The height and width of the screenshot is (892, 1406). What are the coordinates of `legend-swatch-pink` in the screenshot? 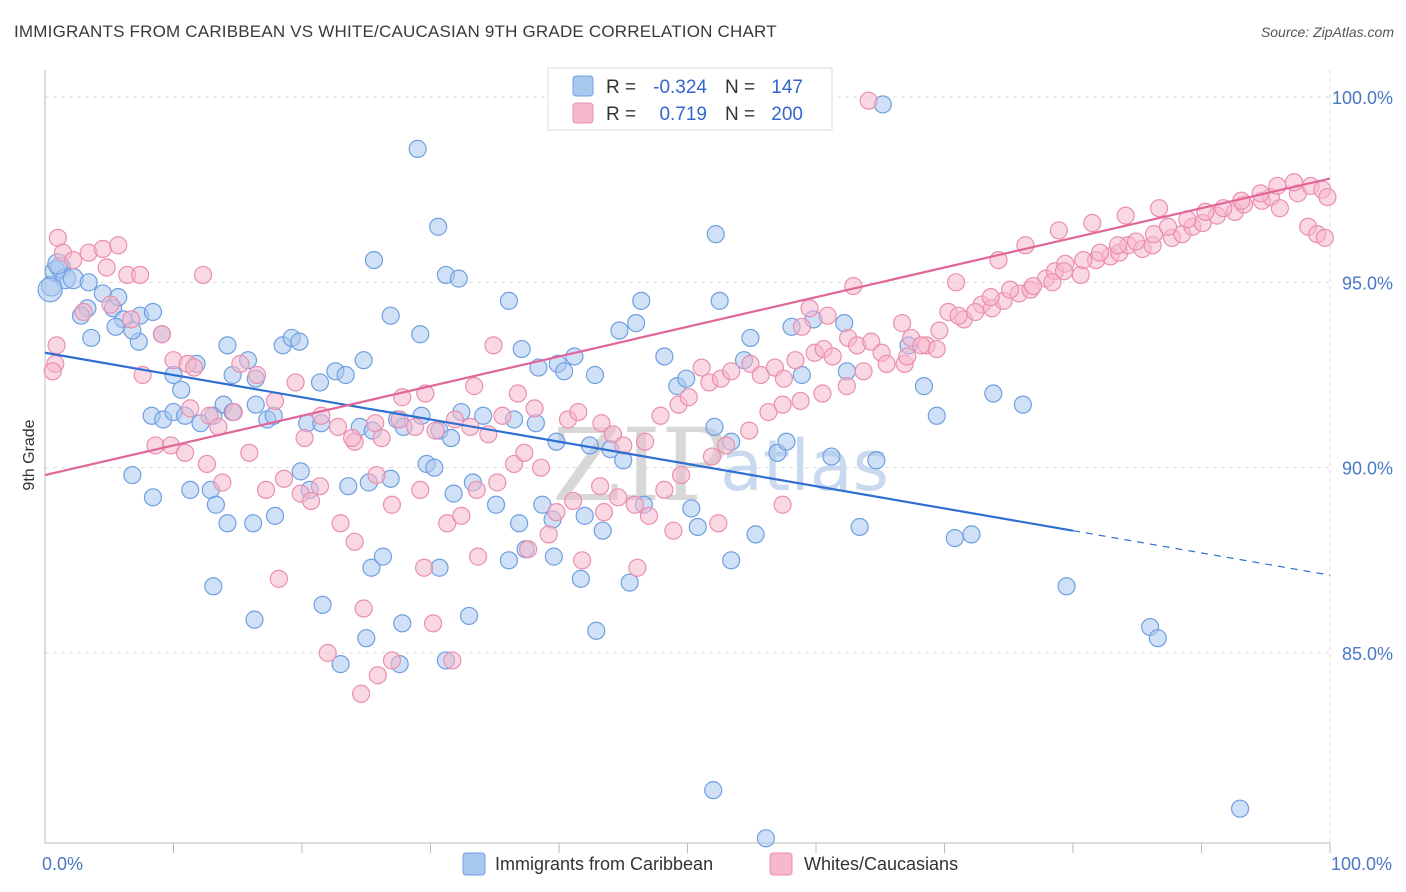 It's located at (583, 113).